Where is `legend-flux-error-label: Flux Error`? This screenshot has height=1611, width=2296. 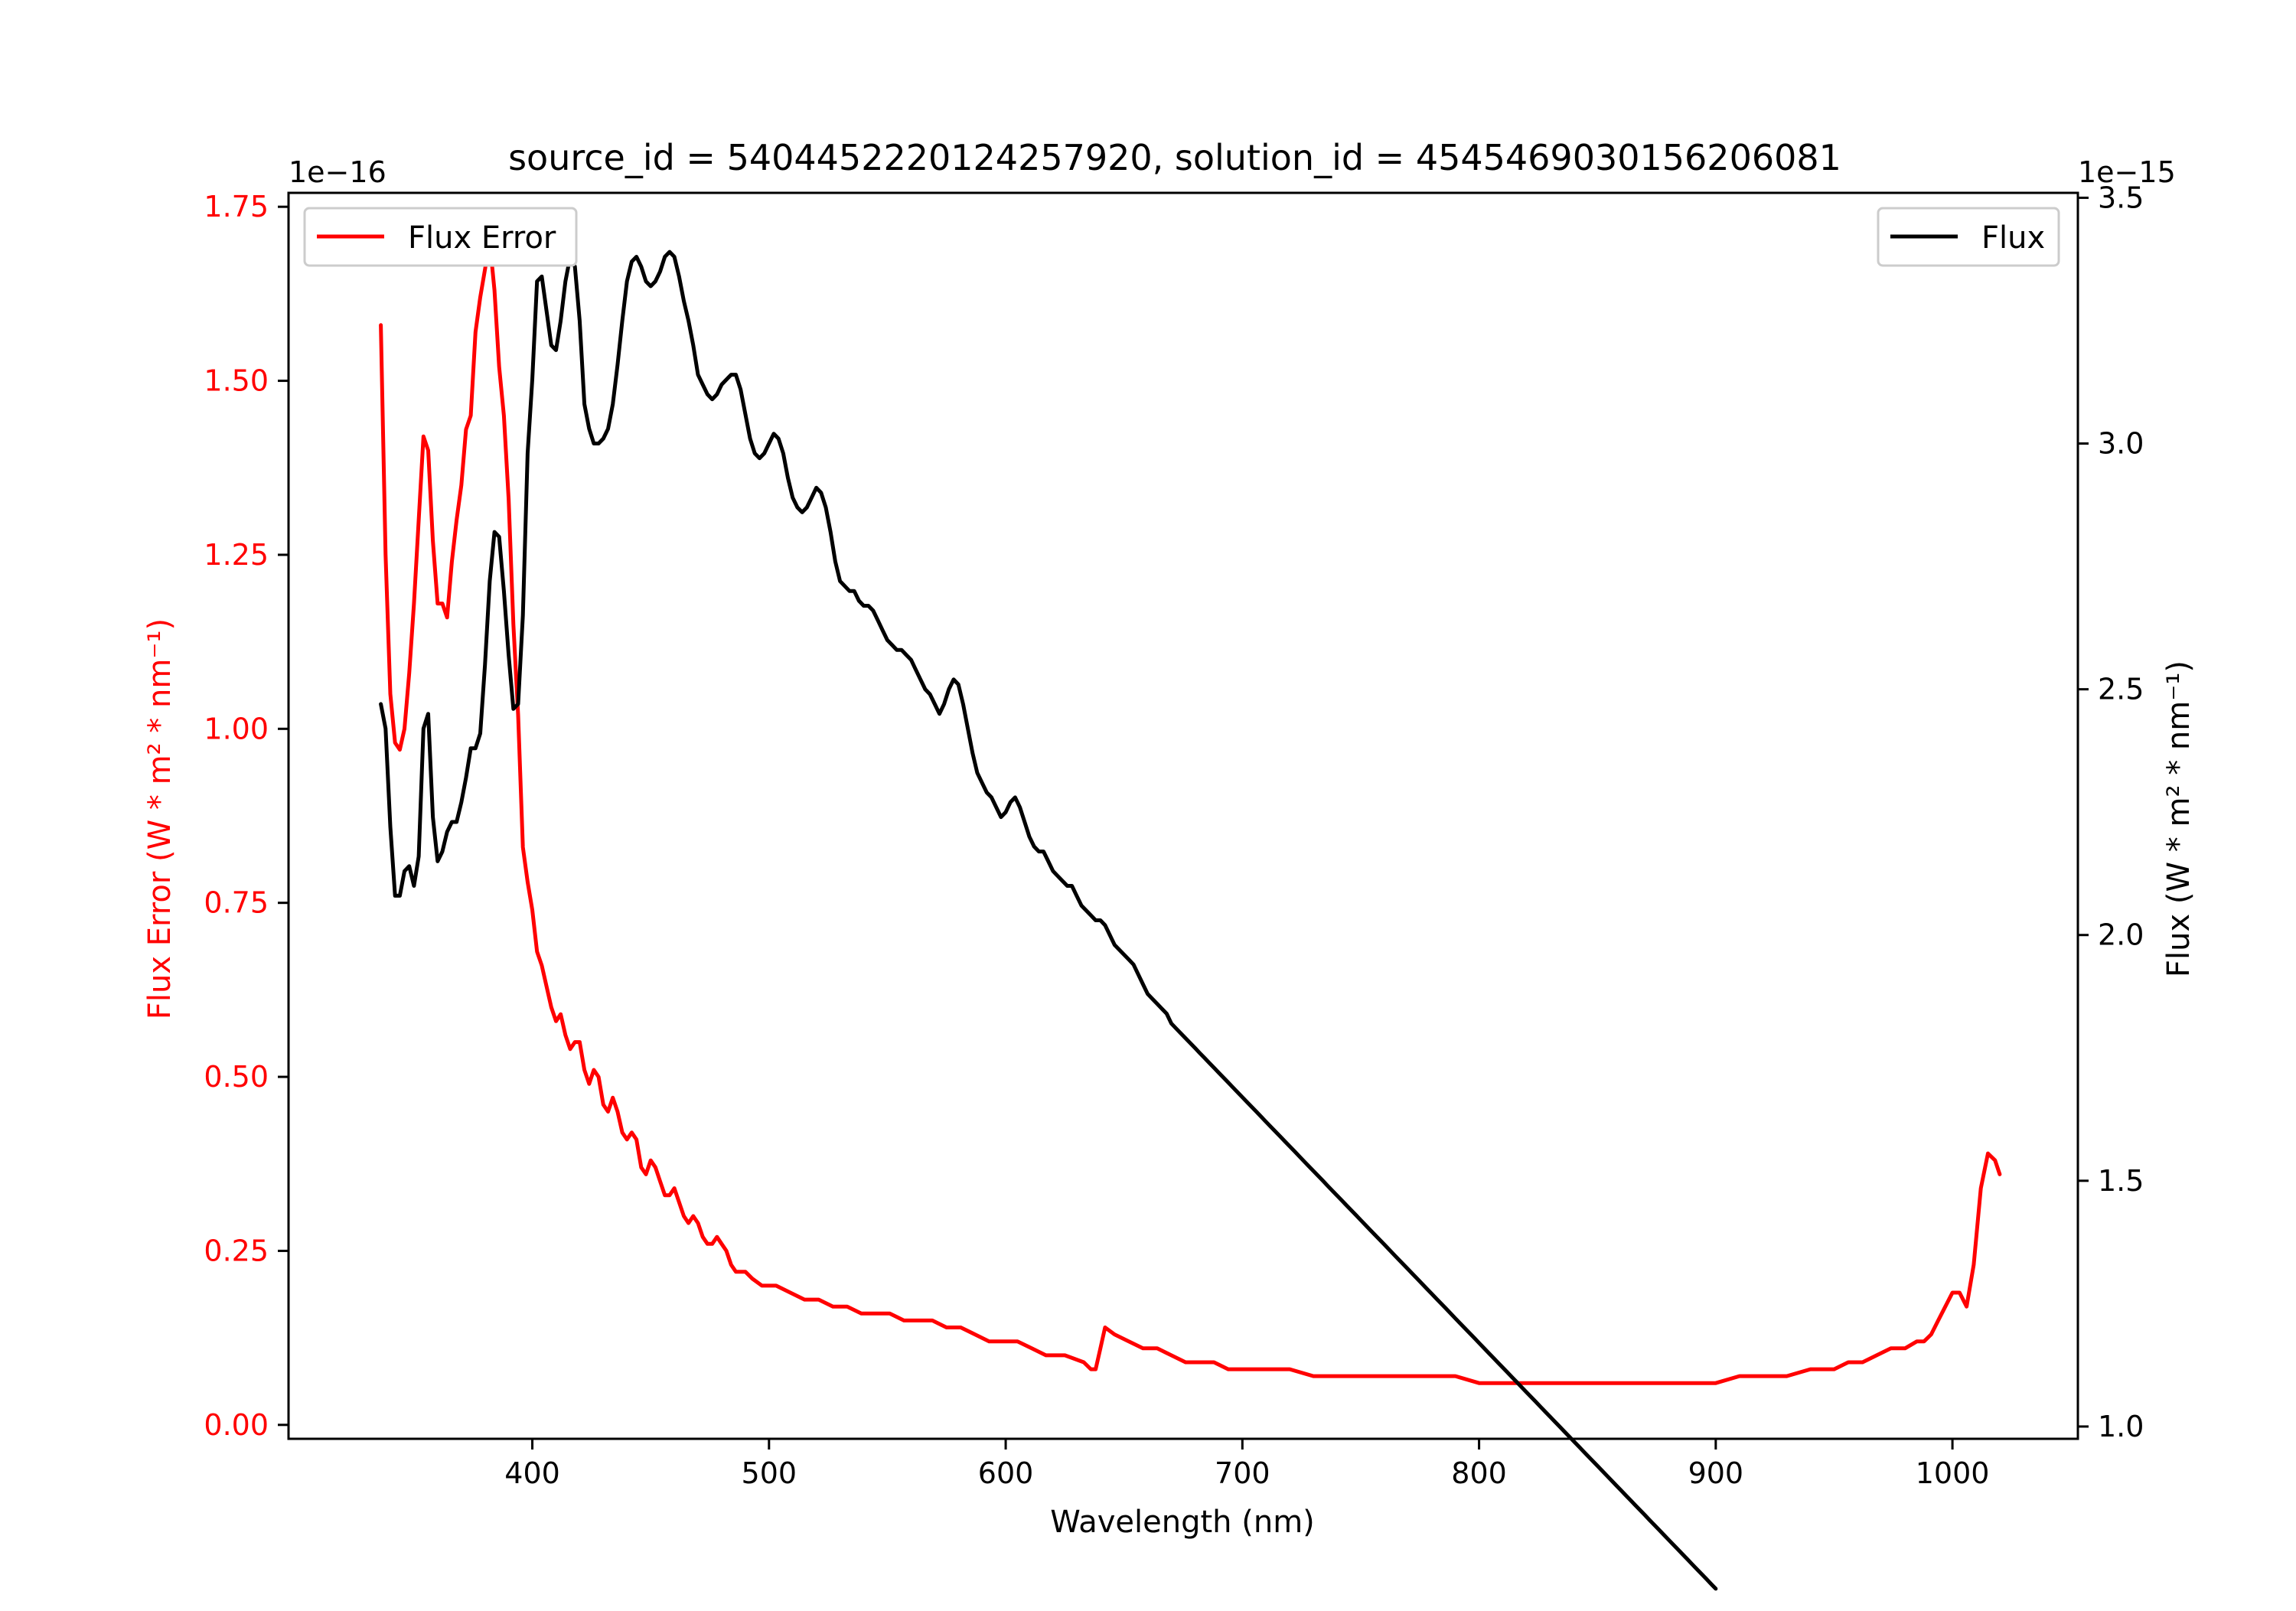
legend-flux-error-label: Flux Error is located at coordinates (482, 238).